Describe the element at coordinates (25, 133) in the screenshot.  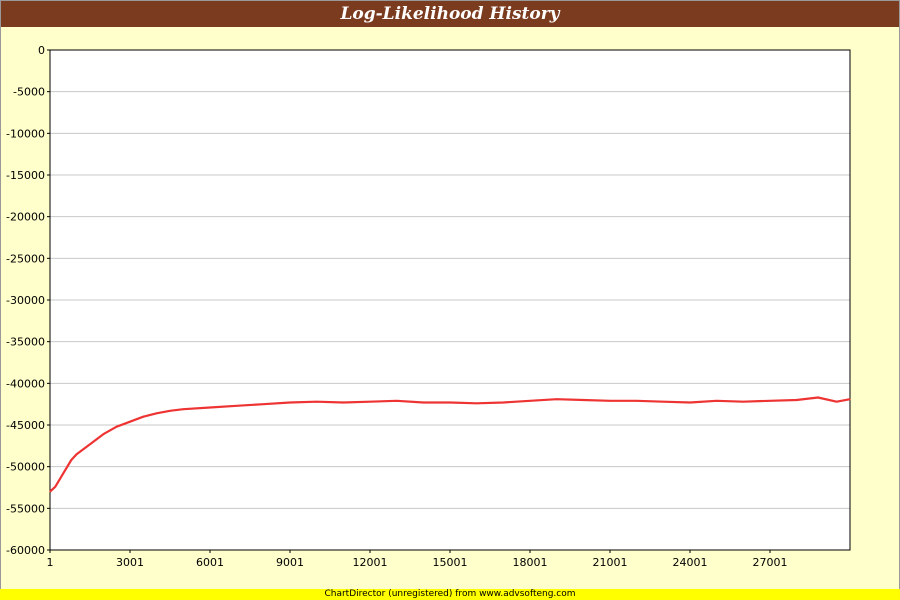
I see `y-tick-label: -10000` at that location.